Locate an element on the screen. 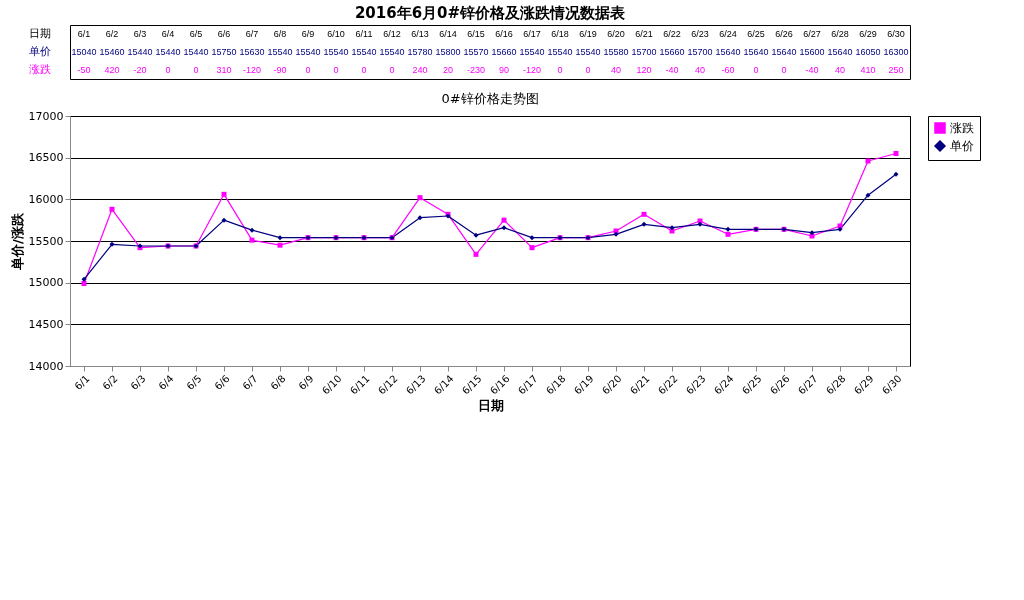  text: -230 is located at coordinates (476, 70).